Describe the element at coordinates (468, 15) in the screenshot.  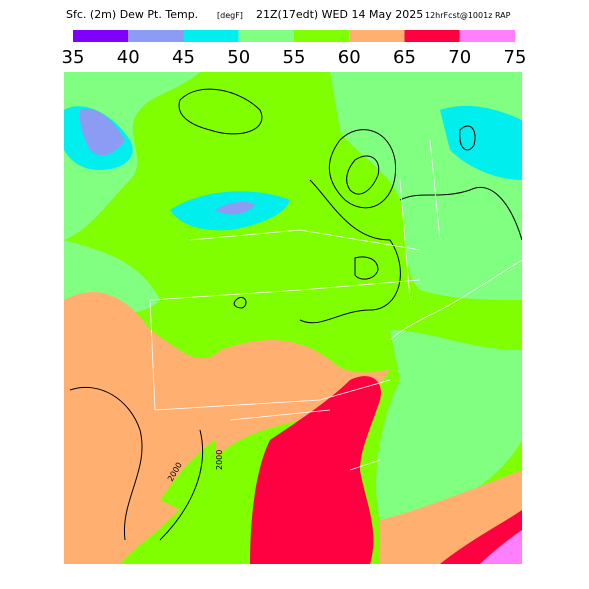
I see `forecast: 12hrFcst@1001z RAP` at that location.